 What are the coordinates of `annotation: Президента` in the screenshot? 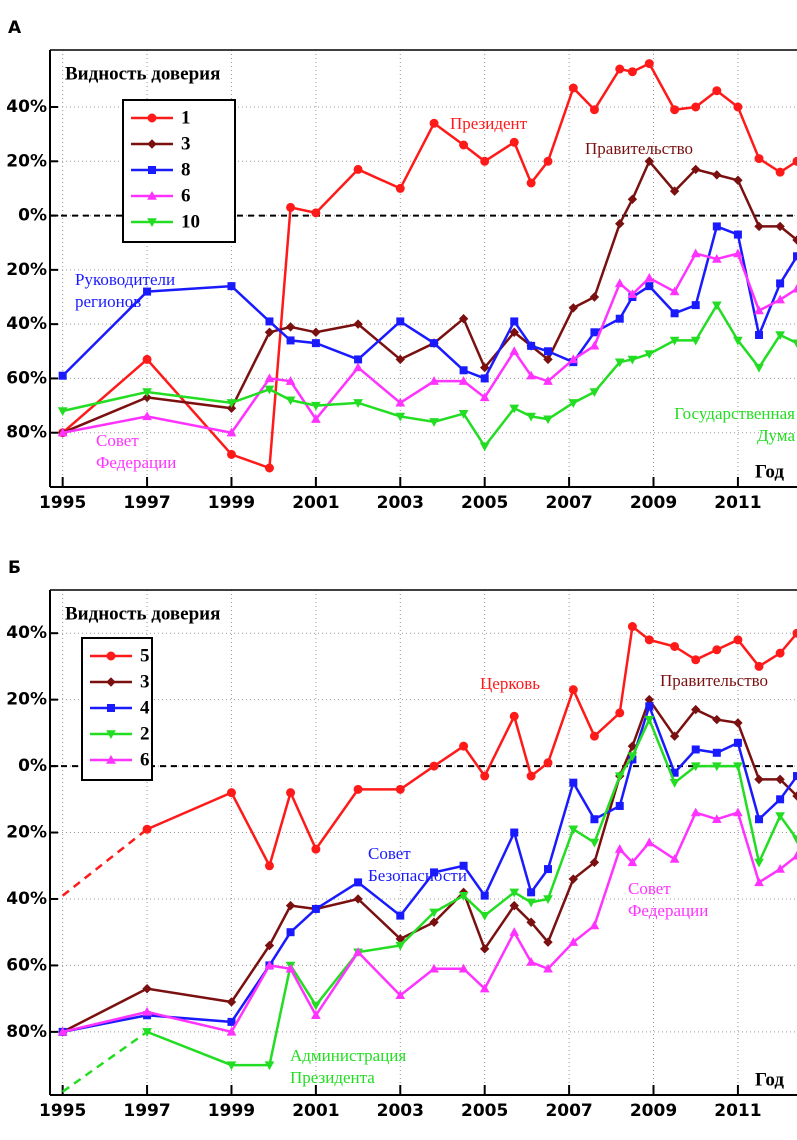 It's located at (332, 1077).